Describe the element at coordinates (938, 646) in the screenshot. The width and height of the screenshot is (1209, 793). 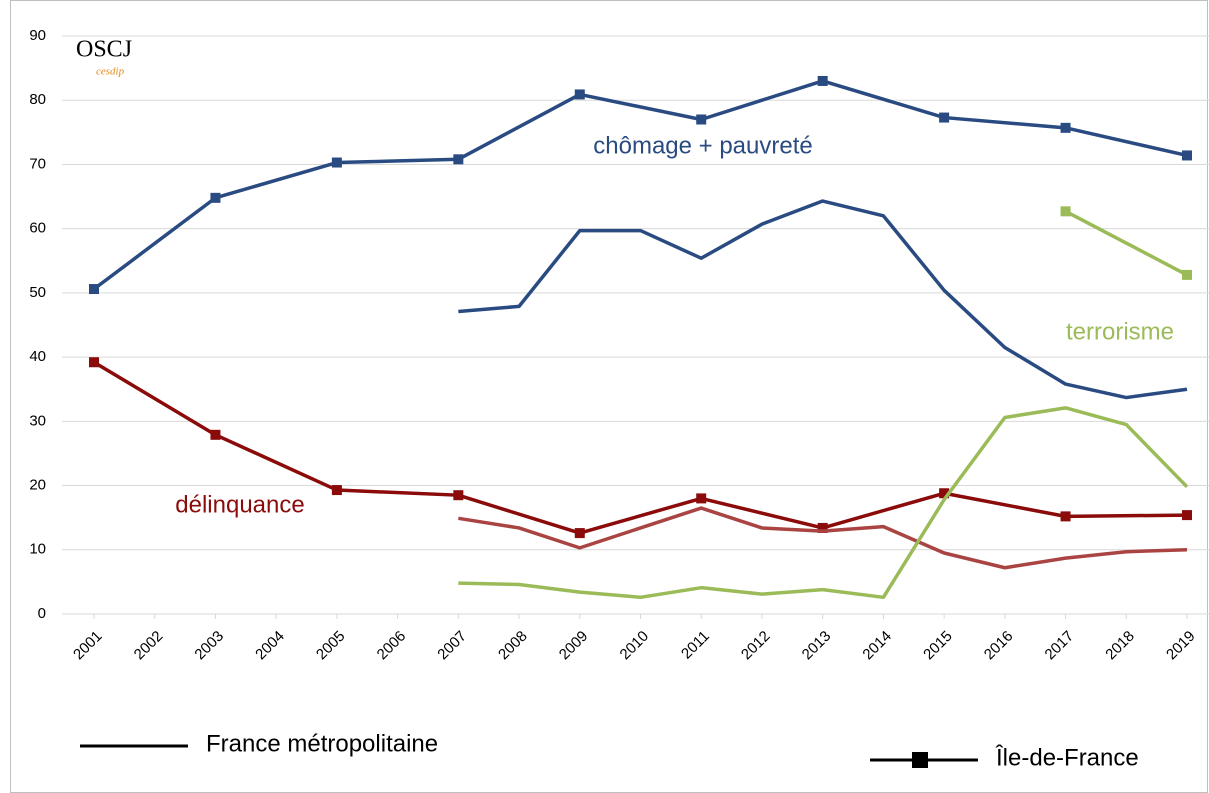
I see `x-tick-label: 2015` at that location.